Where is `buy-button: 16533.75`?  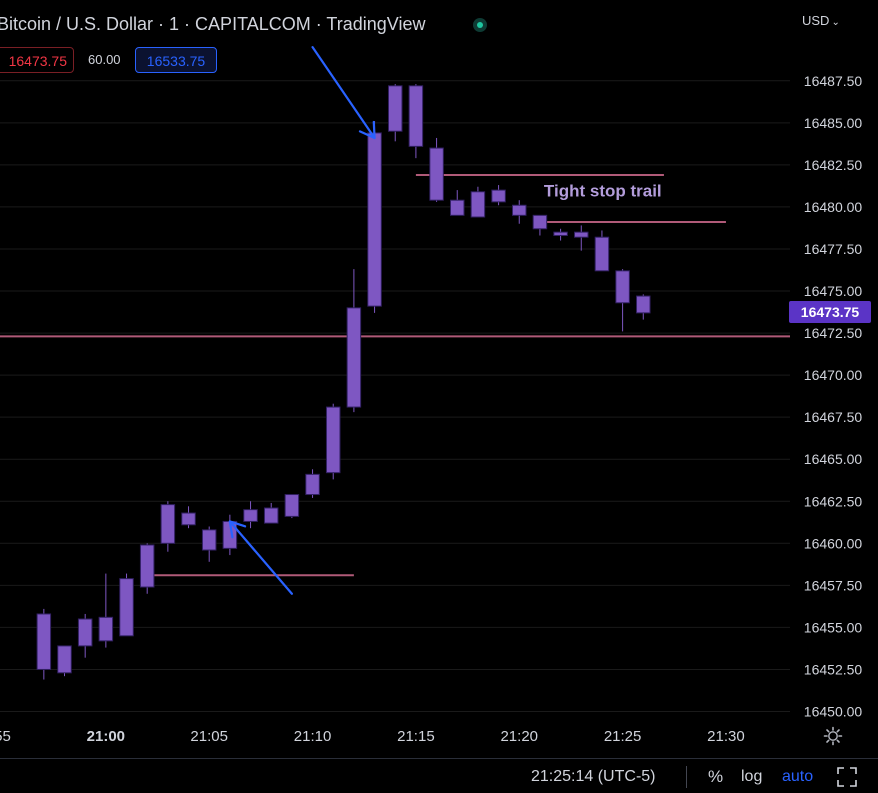 buy-button: 16533.75 is located at coordinates (176, 60).